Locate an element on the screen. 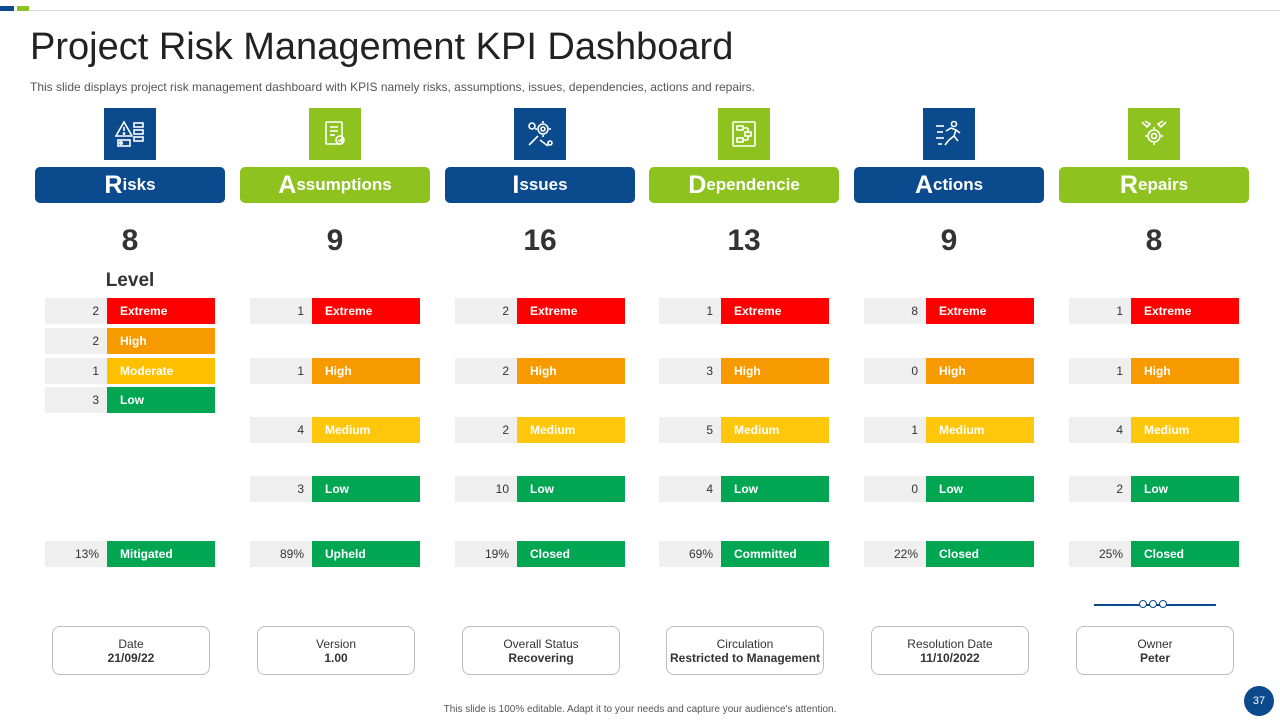 This screenshot has height=720, width=1280. level-row-extreme: 8 Extreme is located at coordinates (949, 311).